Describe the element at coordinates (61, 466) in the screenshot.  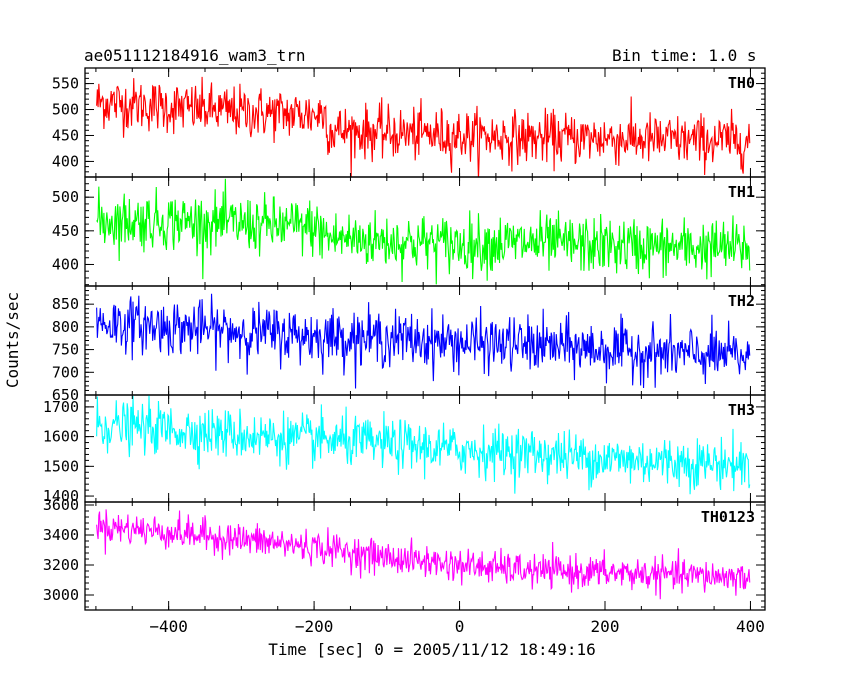
I see `y-tick-label: 1500` at that location.